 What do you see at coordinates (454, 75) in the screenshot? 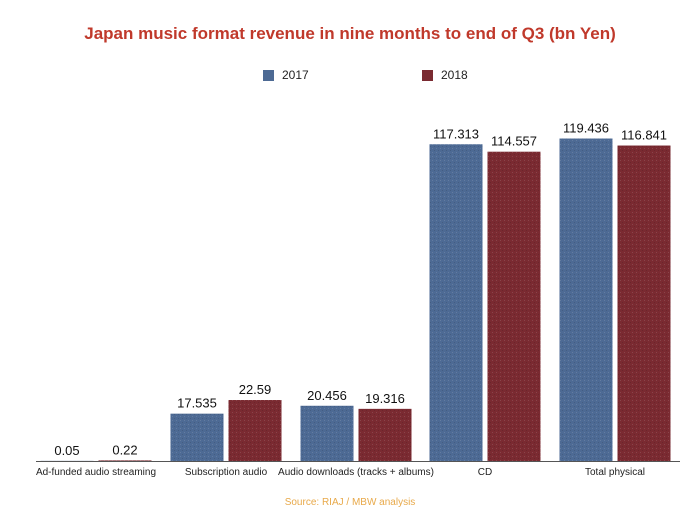
I see `legend-label-2018: 2018` at bounding box center [454, 75].